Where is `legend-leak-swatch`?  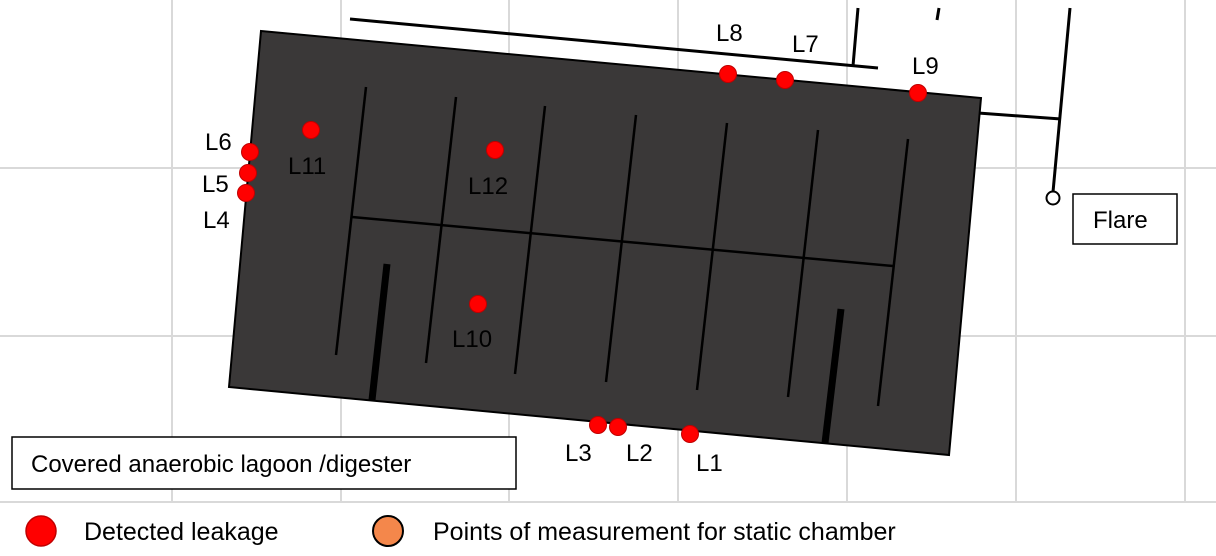
legend-leak-swatch is located at coordinates (41, 531).